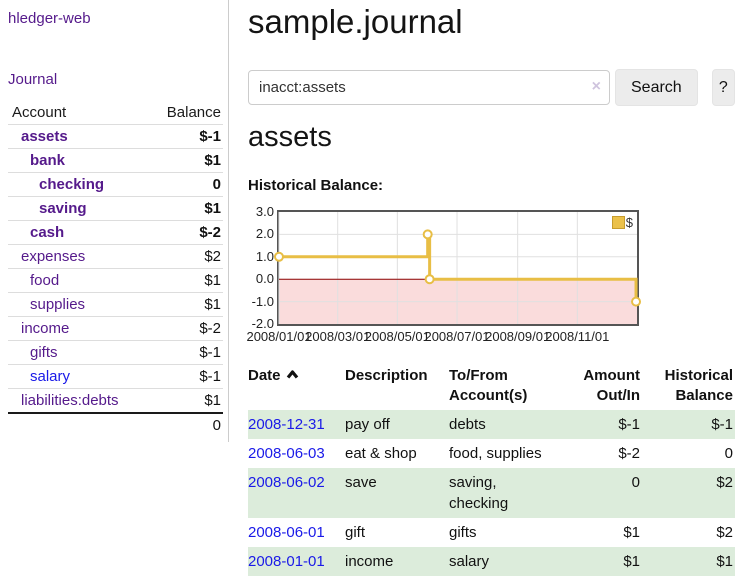 This screenshot has width=742, height=582. What do you see at coordinates (264, 256) in the screenshot?
I see `y-tick-label: 1.0` at bounding box center [264, 256].